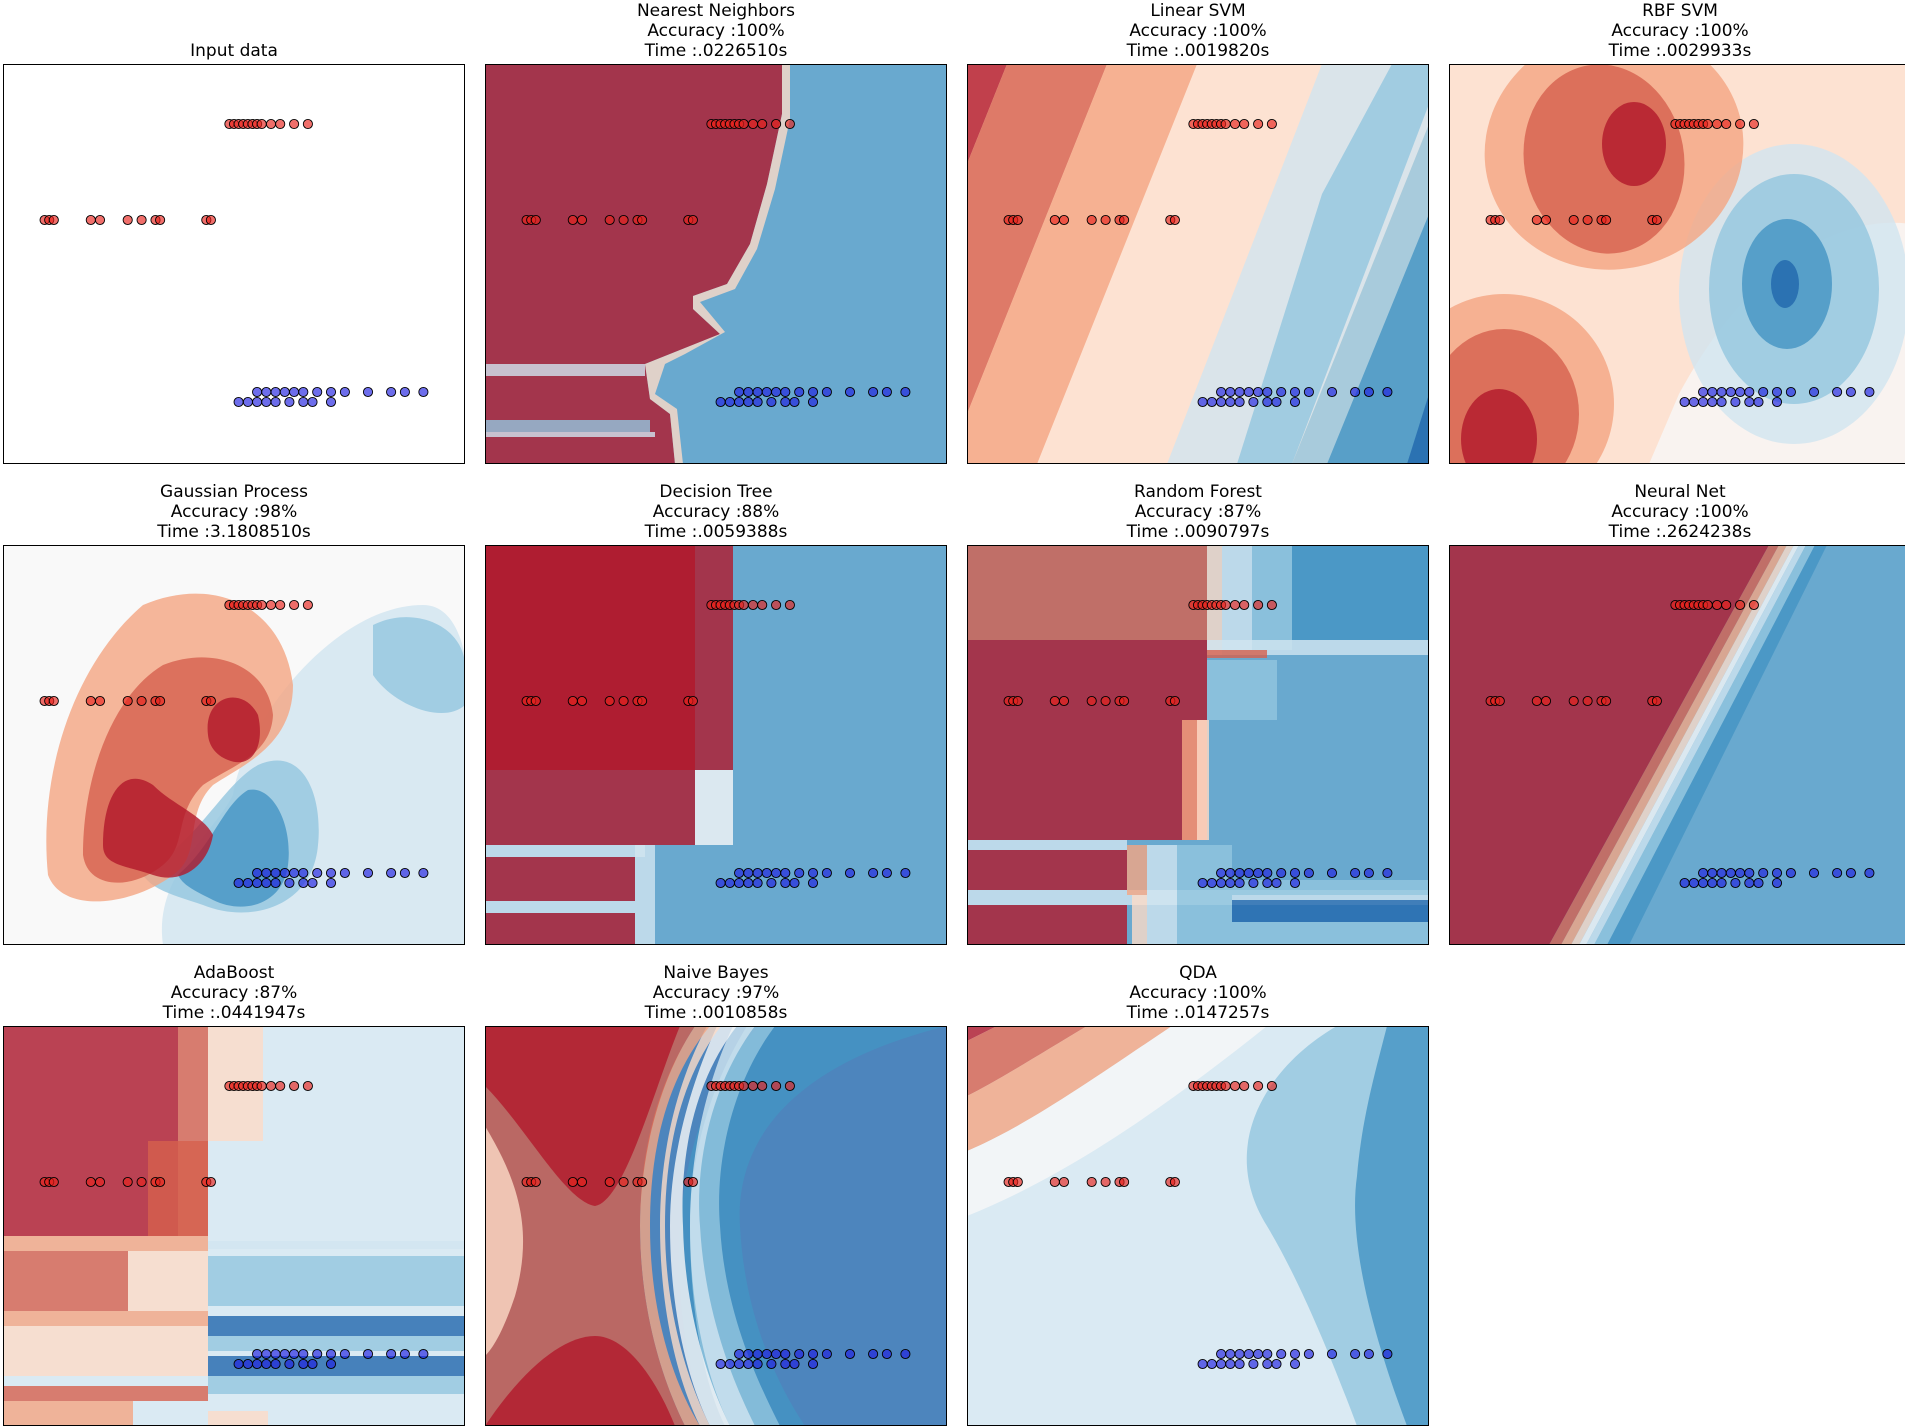 This screenshot has height=1426, width=1905. What do you see at coordinates (716, 993) in the screenshot?
I see `accuracy-label: Accuracy :97%` at bounding box center [716, 993].